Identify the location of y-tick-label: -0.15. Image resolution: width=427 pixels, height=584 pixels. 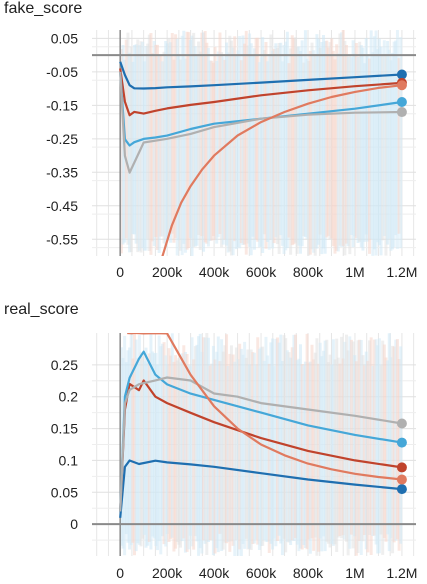
(62, 105).